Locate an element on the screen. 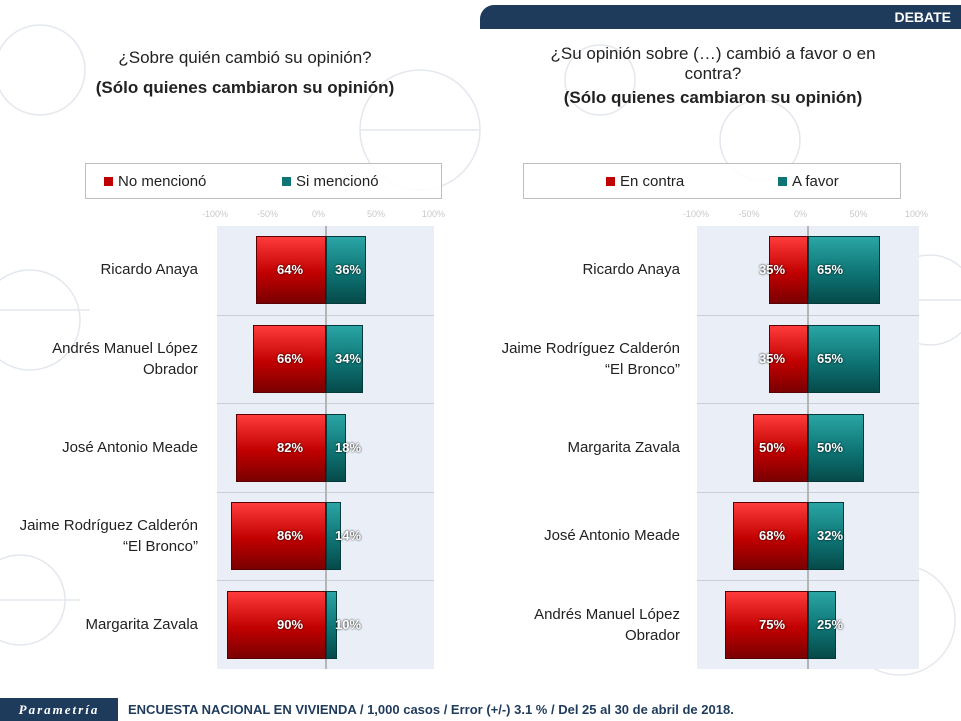  legend-item-positive: Si mencionó is located at coordinates (330, 181).